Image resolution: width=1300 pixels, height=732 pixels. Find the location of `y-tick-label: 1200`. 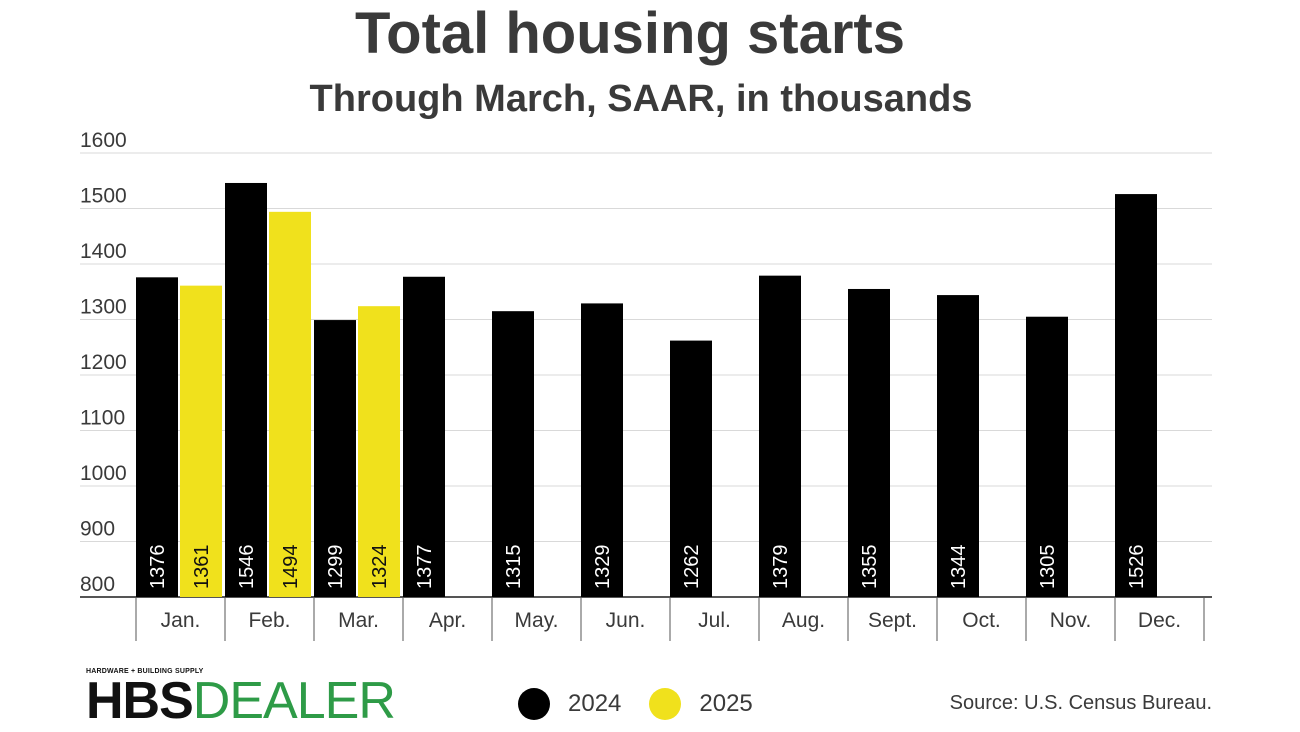

y-tick-label: 1200 is located at coordinates (103, 362).